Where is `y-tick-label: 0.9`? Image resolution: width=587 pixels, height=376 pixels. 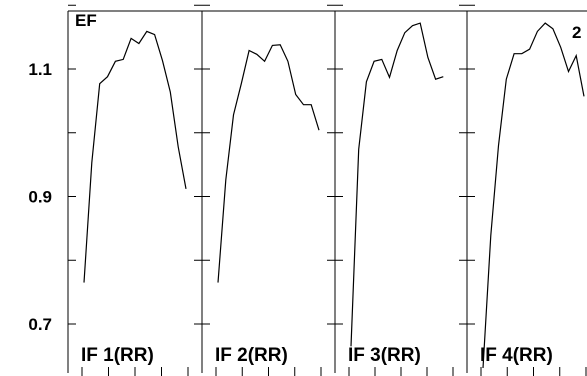
y-tick-label: 0.9 is located at coordinates (40, 197).